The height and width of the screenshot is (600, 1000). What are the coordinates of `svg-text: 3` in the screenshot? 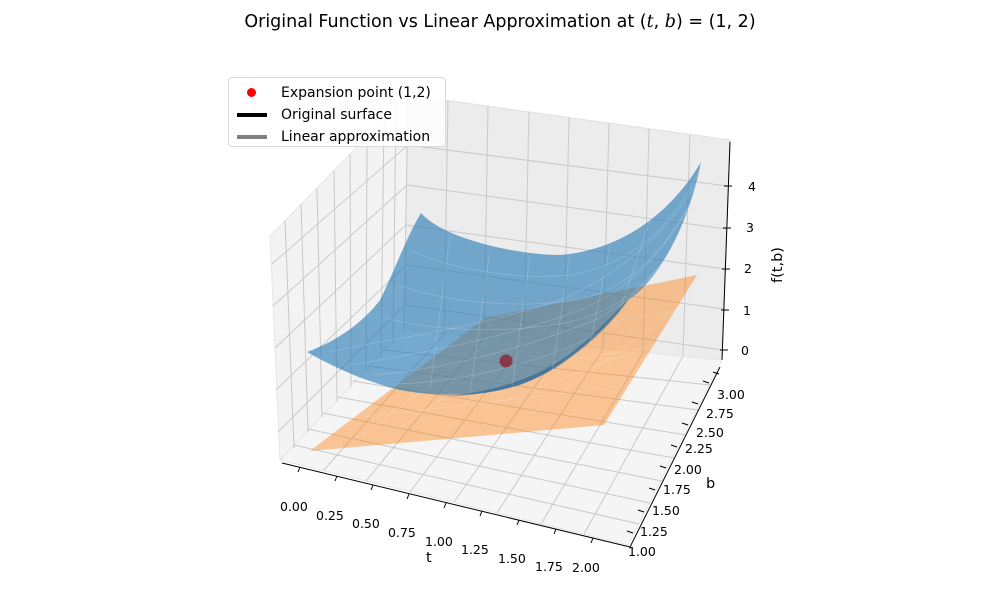 It's located at (750, 227).